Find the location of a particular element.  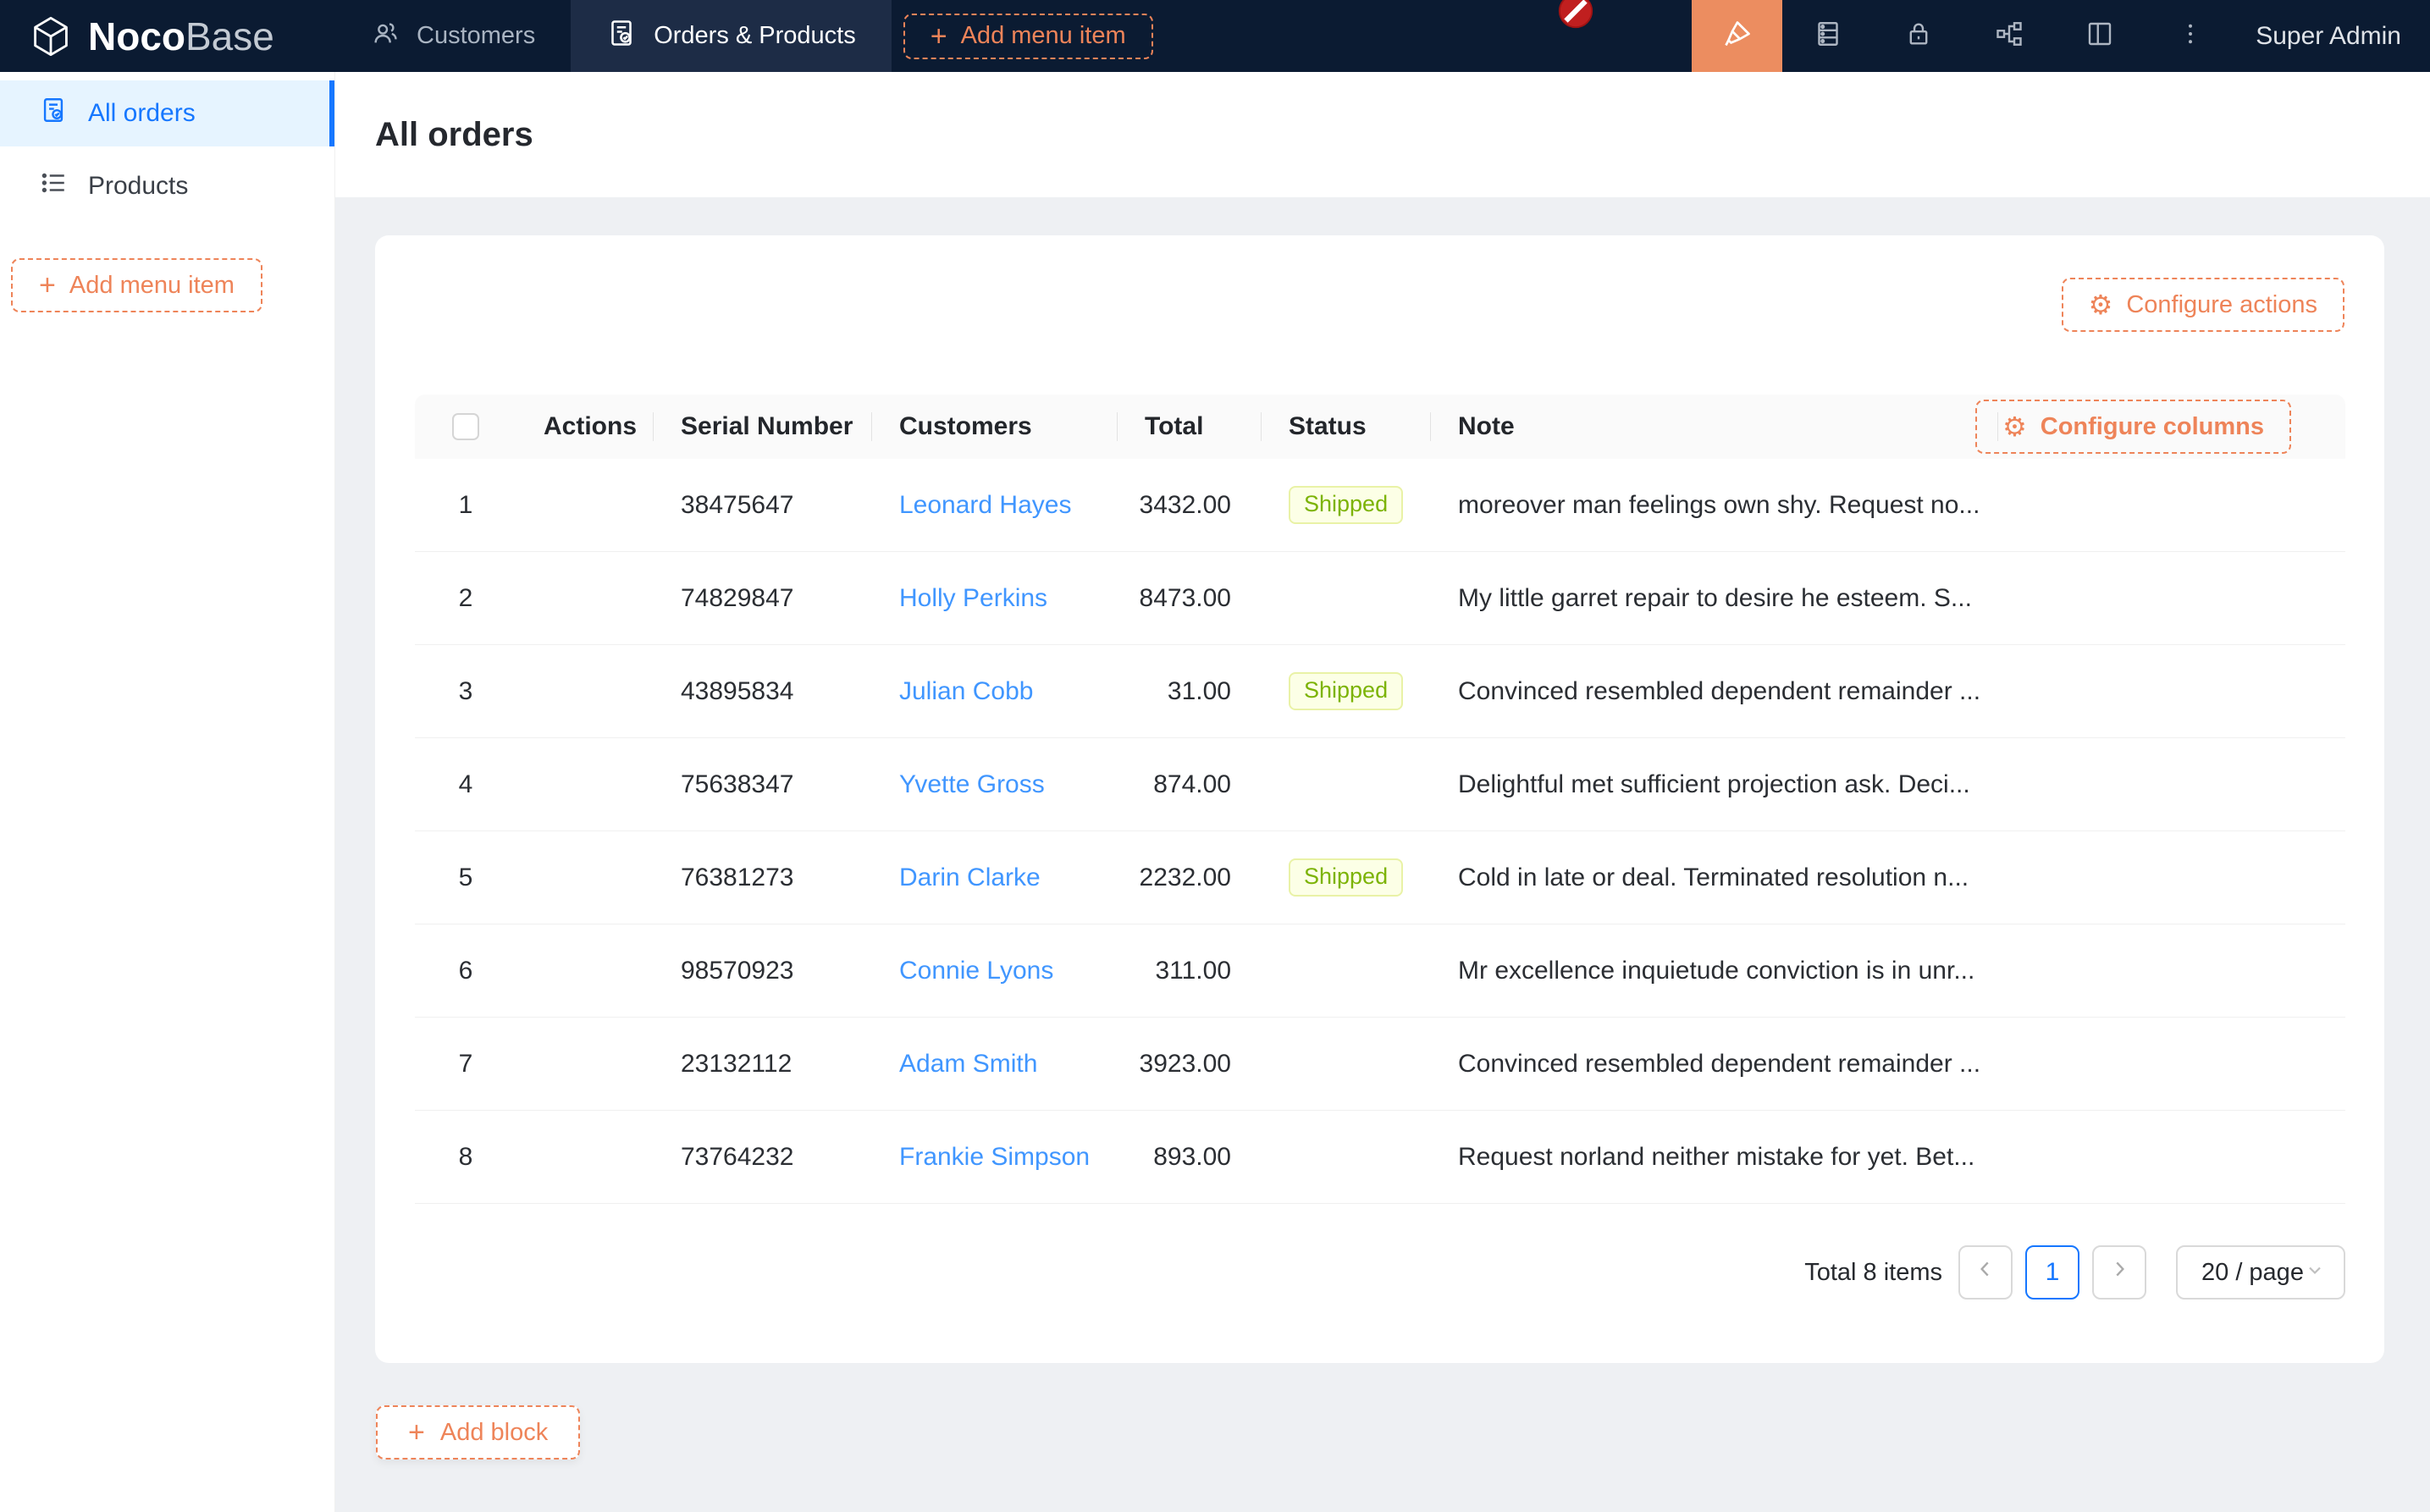

header-note: Note is located at coordinates (1715, 427).